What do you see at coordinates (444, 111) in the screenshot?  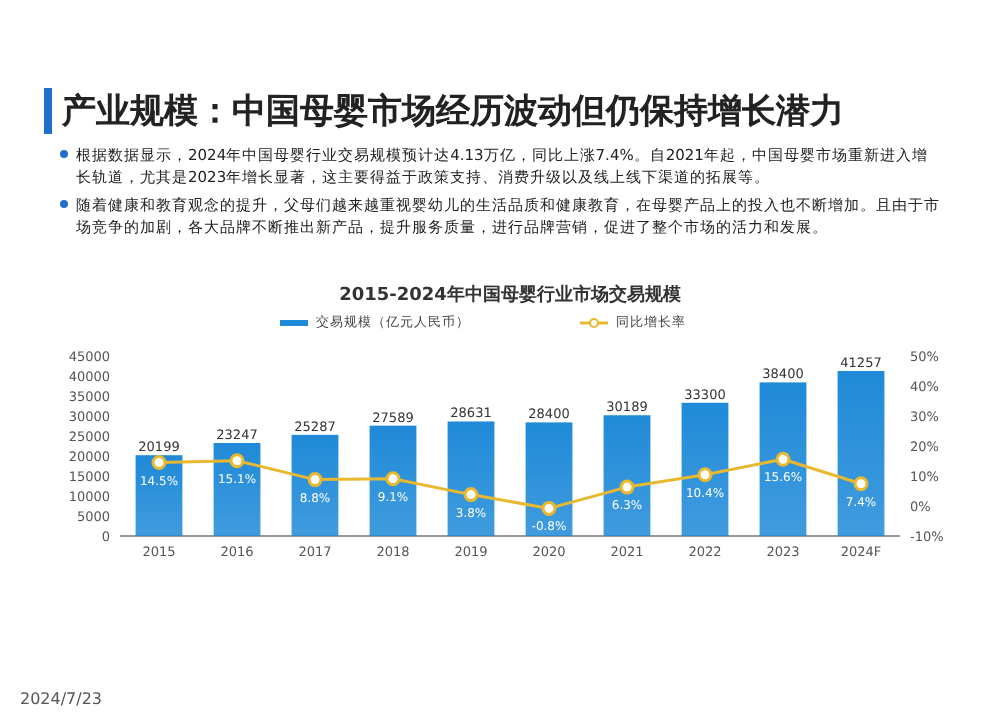 I see `title: 产业规模：中国母婴市场经历波动但仍保持增长潜力` at bounding box center [444, 111].